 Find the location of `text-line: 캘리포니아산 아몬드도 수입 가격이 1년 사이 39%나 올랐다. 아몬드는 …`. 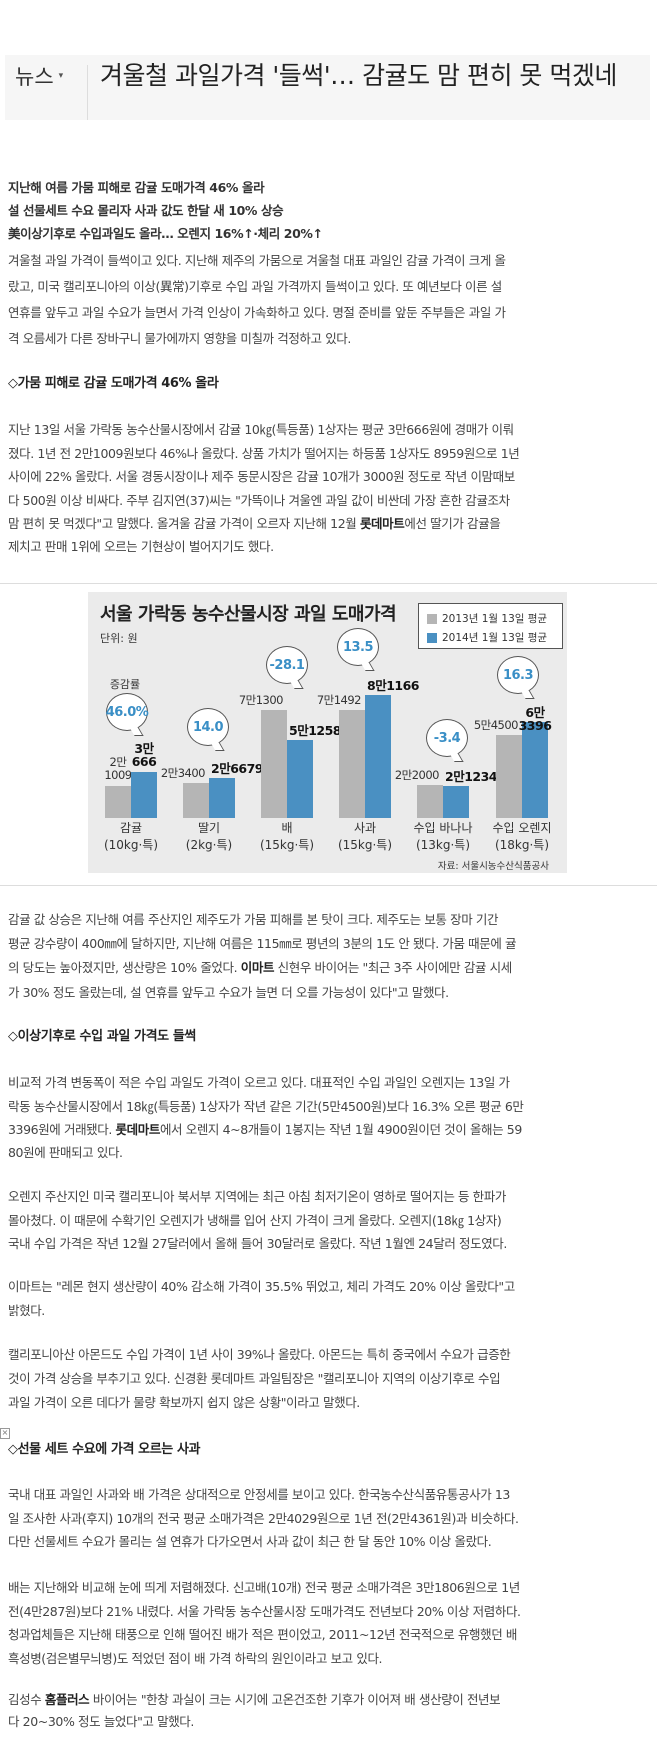

text-line: 캘리포니아산 아몬드도 수입 가격이 1년 사이 39%나 올랐다. 아몬드는 … is located at coordinates (259, 1354).